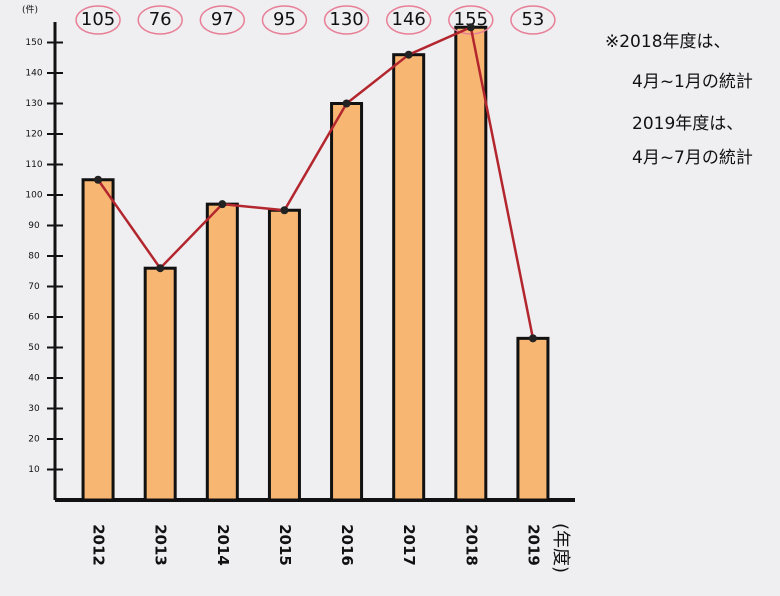 The image size is (780, 596). I want to click on note-line: 4月~1月の統計, so click(692, 82).